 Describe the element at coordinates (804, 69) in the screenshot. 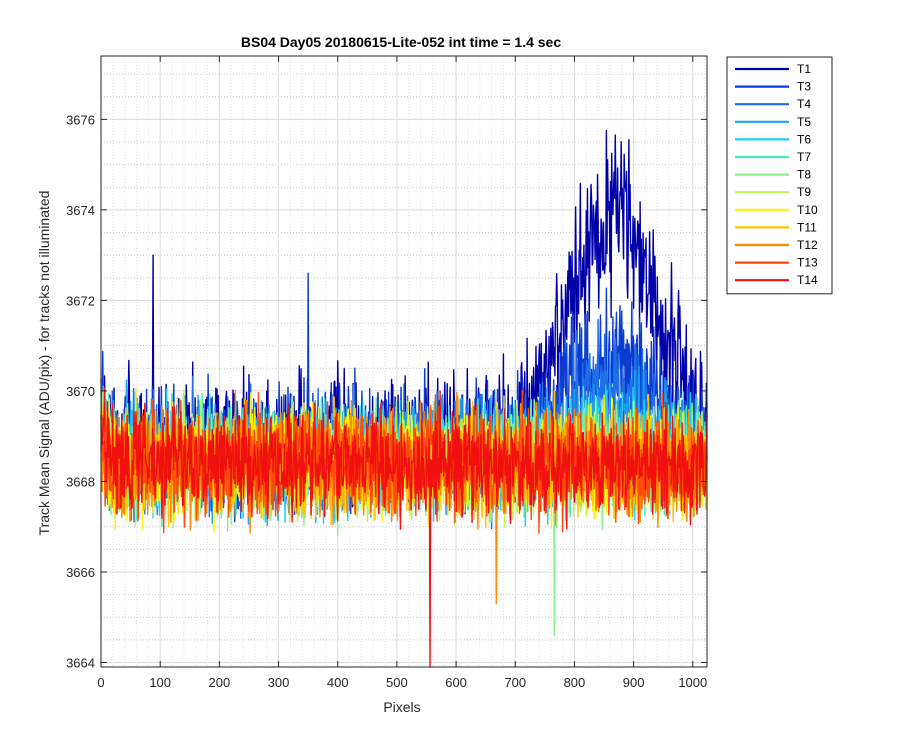

I see `legend-label-t1: T1` at that location.